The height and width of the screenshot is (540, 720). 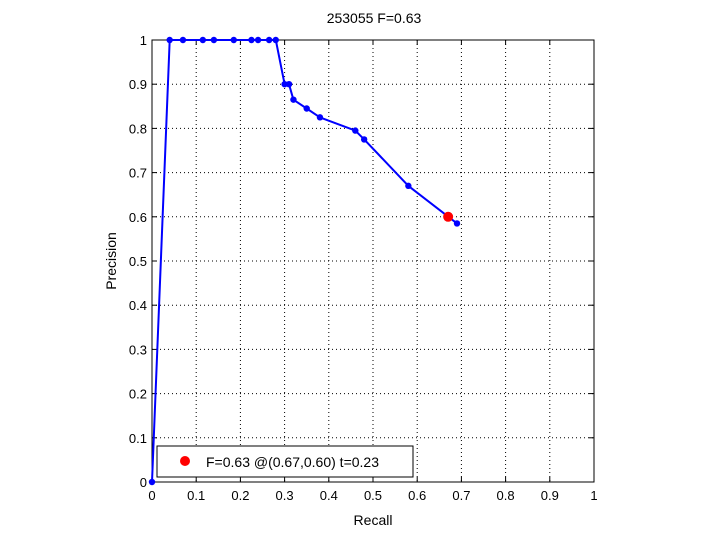 I want to click on legend-box, so click(x=285, y=461).